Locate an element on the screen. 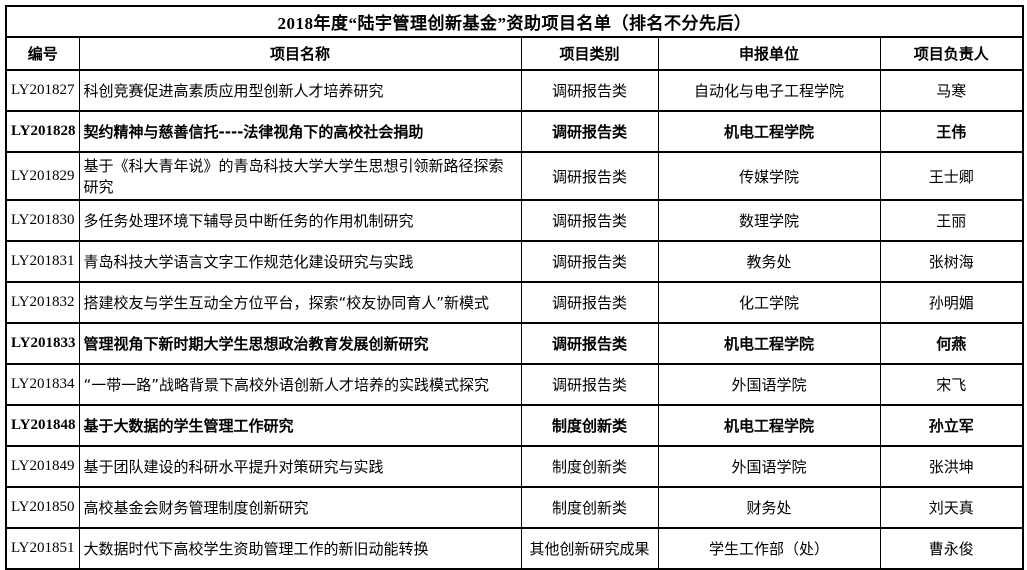  cell-project-name: 青岛科技大学语言文字工作规范化建设研究与实践 is located at coordinates (300, 261).